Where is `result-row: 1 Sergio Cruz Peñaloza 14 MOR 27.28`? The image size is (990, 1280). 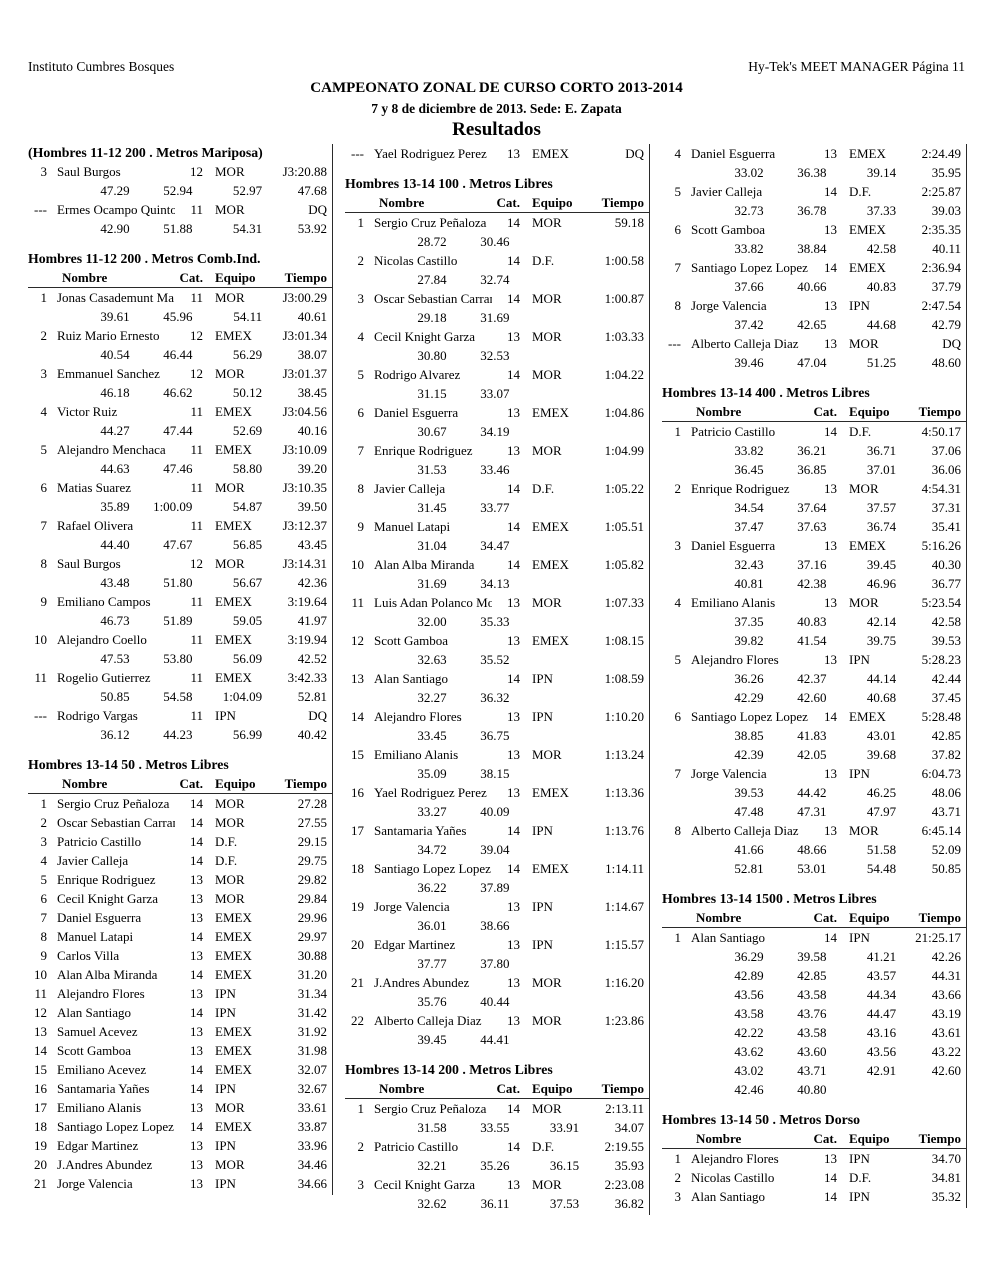
result-row: 1 Sergio Cruz Peñaloza 14 MOR 27.28 is located at coordinates (180, 803).